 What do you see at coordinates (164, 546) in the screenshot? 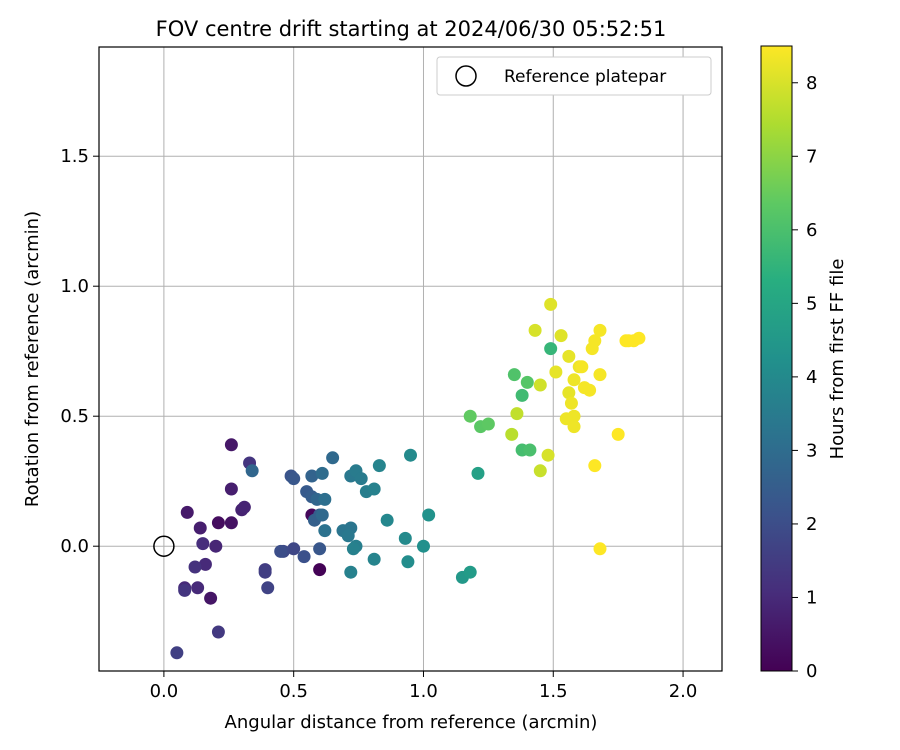
I see `reference-point-marker` at bounding box center [164, 546].